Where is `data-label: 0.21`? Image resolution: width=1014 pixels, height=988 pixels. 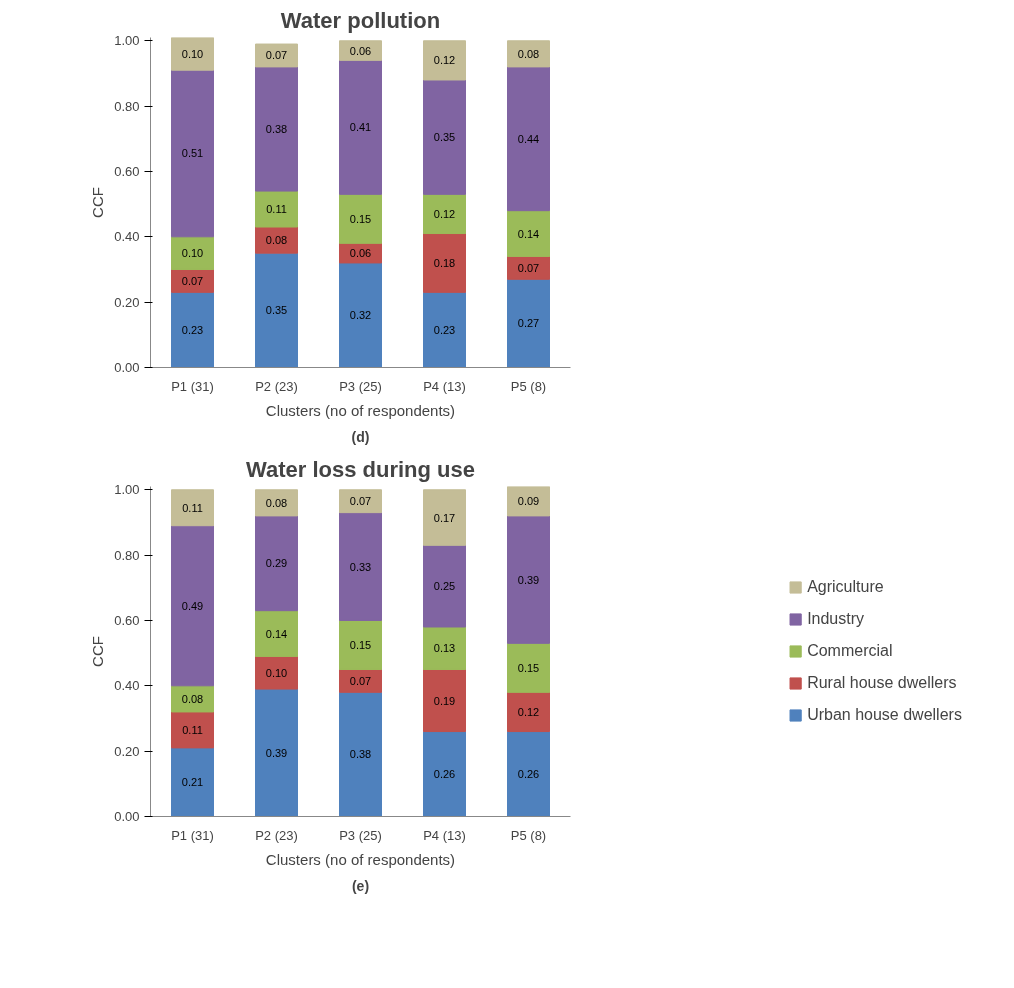 data-label: 0.21 is located at coordinates (192, 782).